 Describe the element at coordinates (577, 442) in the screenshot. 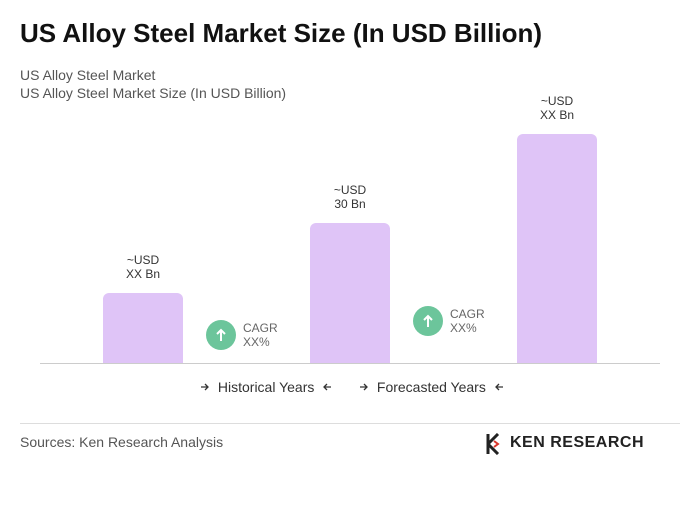

I see `logo-text: KEN RESEARCH` at that location.